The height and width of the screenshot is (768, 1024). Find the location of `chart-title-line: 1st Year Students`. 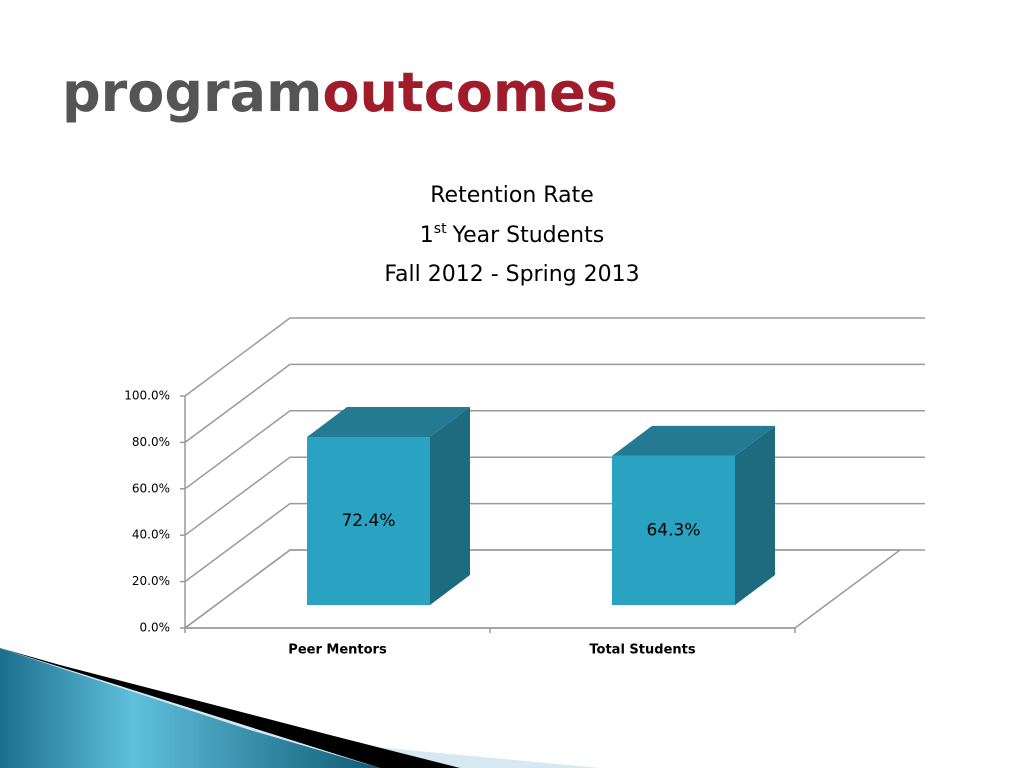

chart-title-line: 1st Year Students is located at coordinates (512, 234).